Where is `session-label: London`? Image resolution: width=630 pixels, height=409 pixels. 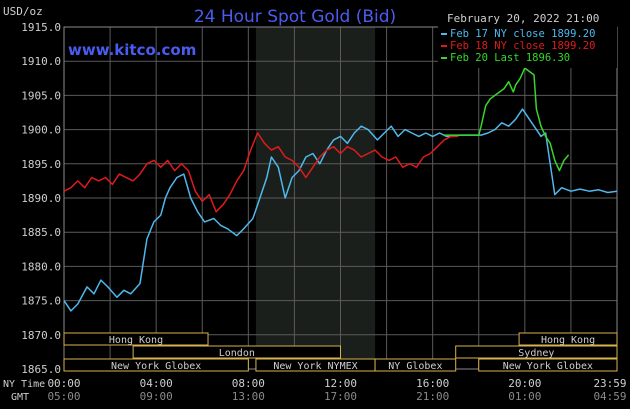 session-label: London is located at coordinates (237, 353).